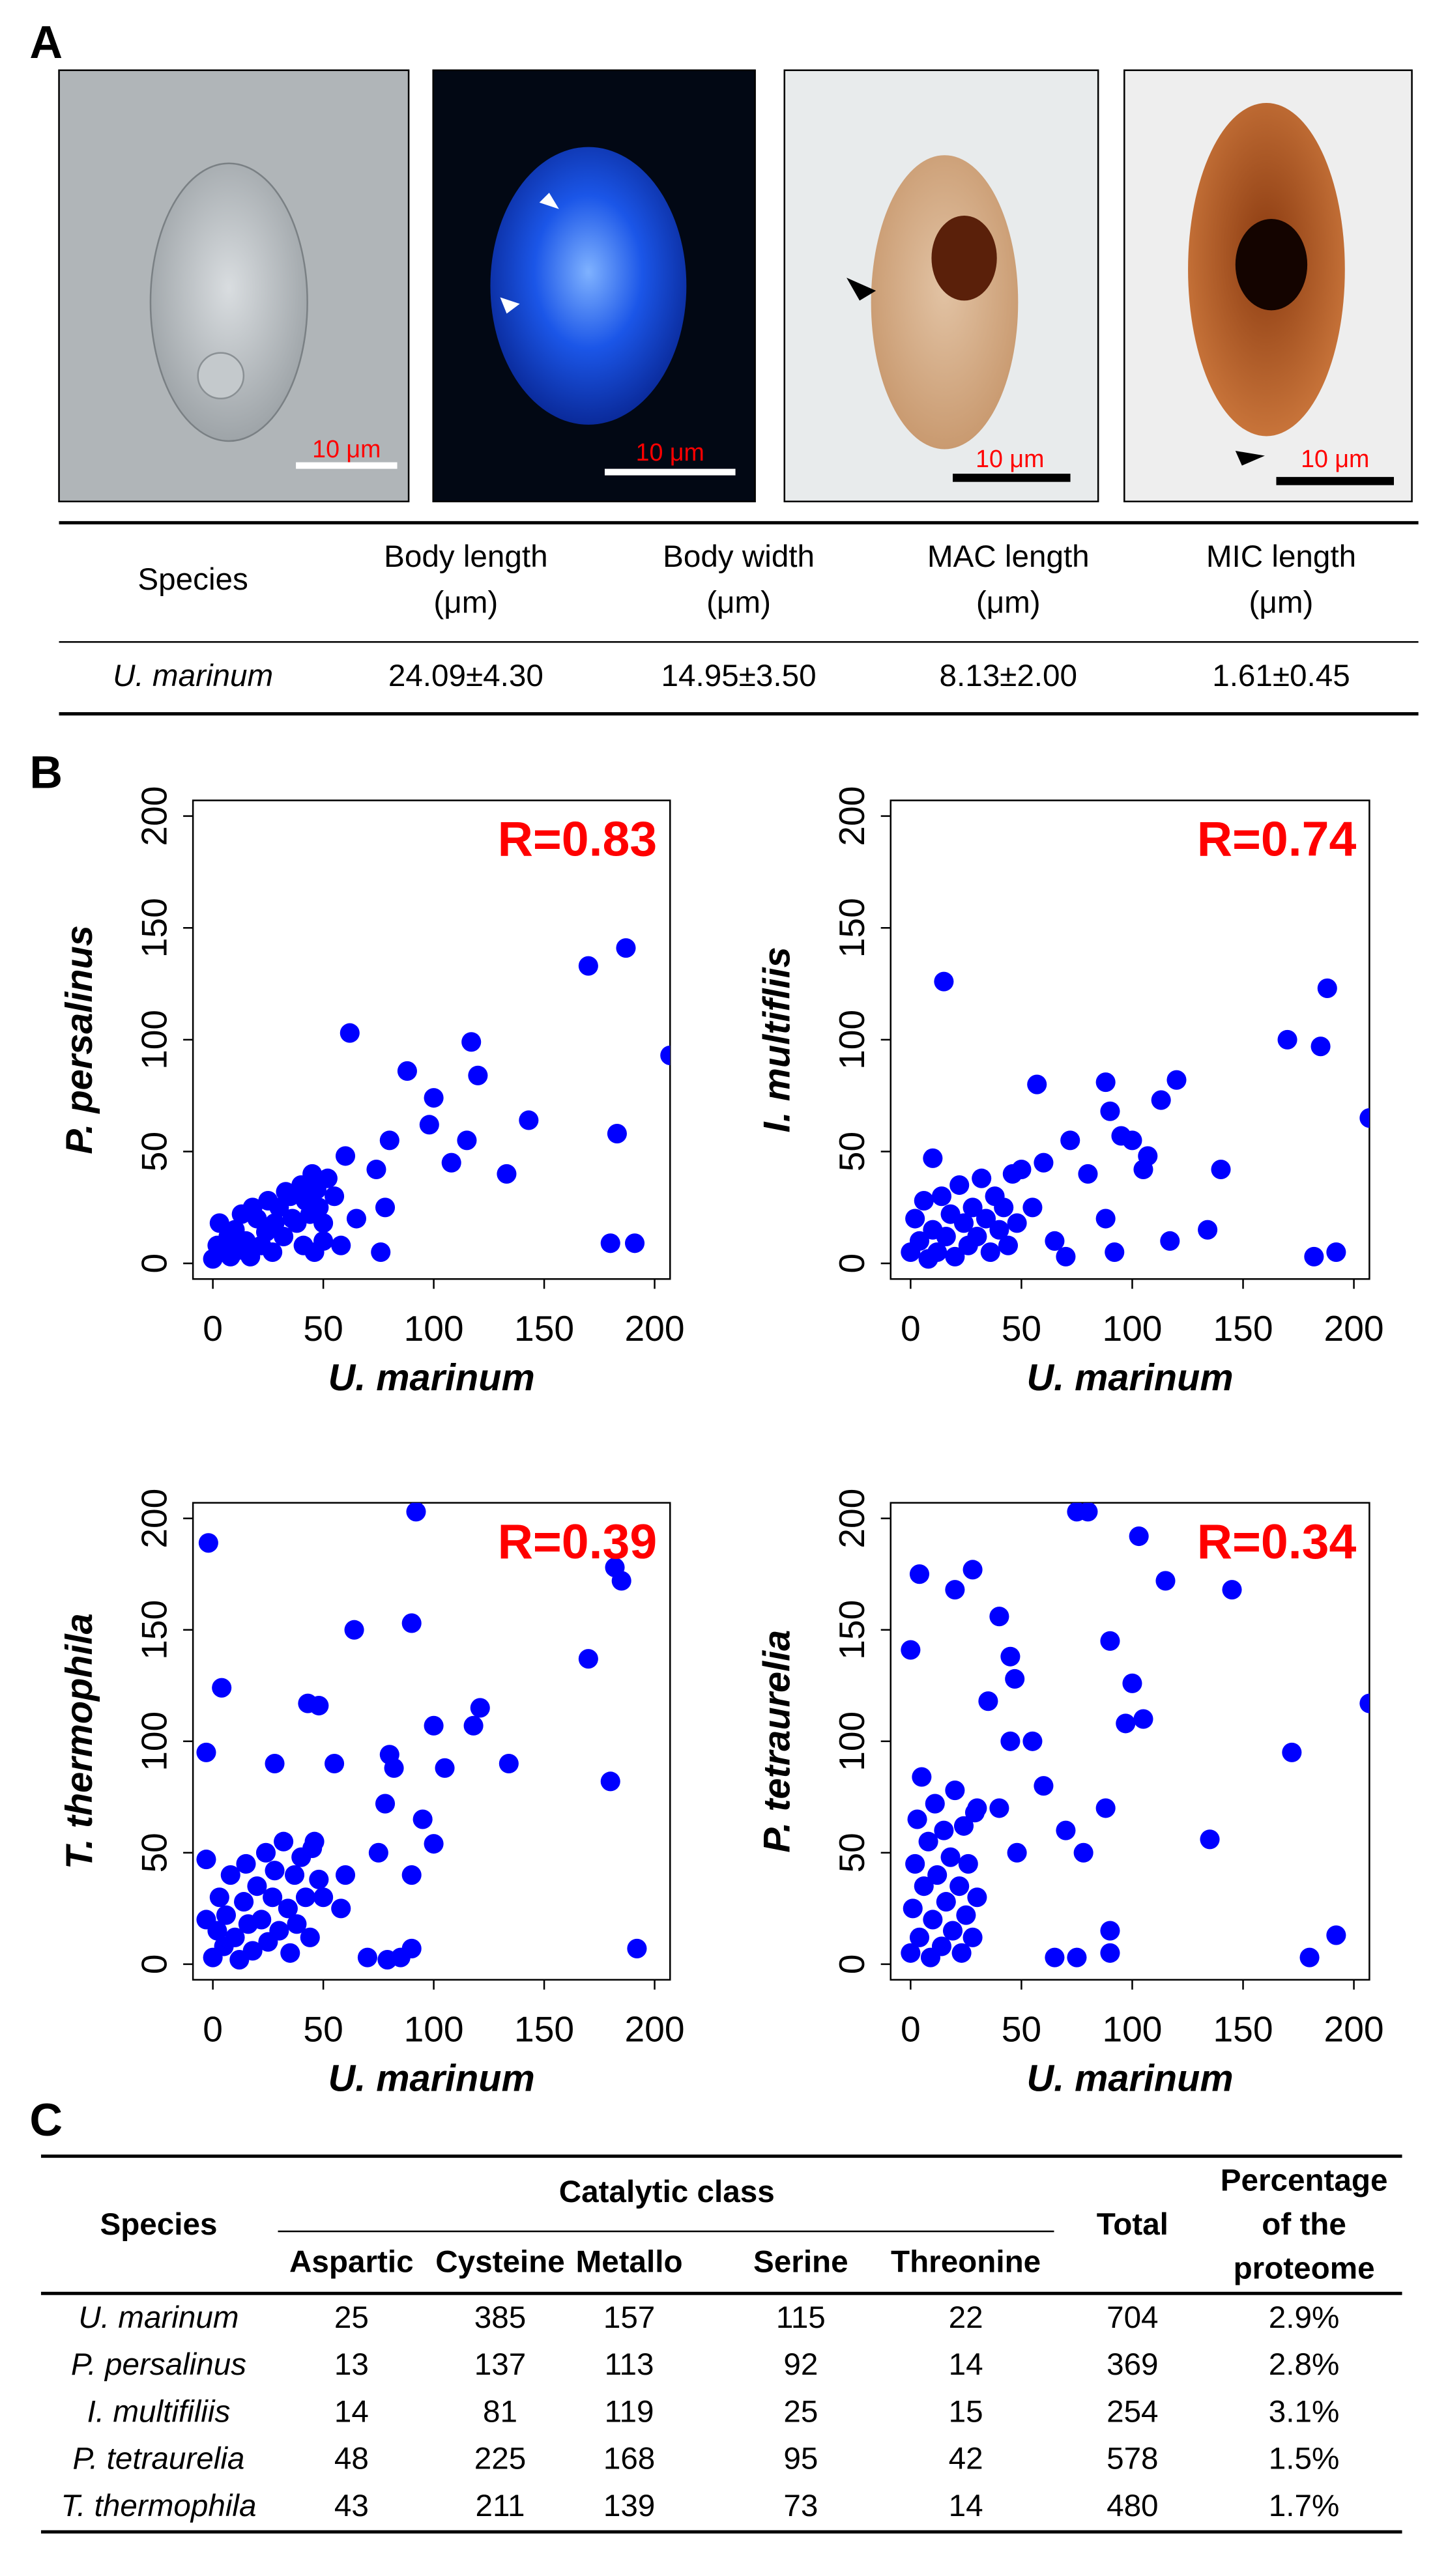 This screenshot has width=1448, height=2576. What do you see at coordinates (465, 676) in the screenshot?
I see `table-cell: 24.09±4.30` at bounding box center [465, 676].